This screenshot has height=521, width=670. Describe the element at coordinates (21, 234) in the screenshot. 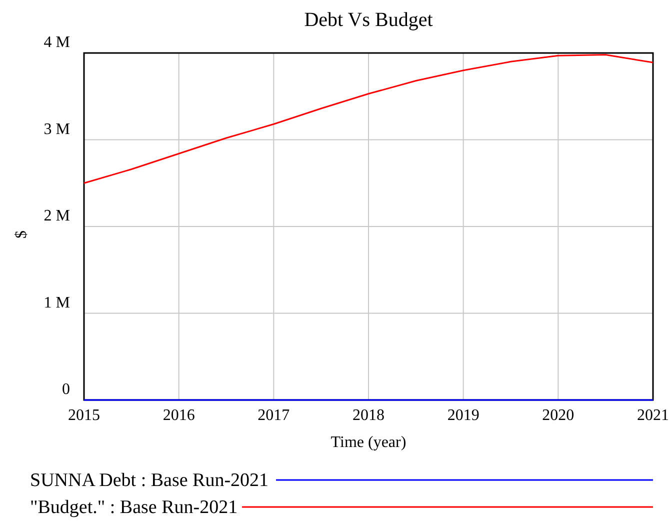

I see `y-axis-title: $` at that location.